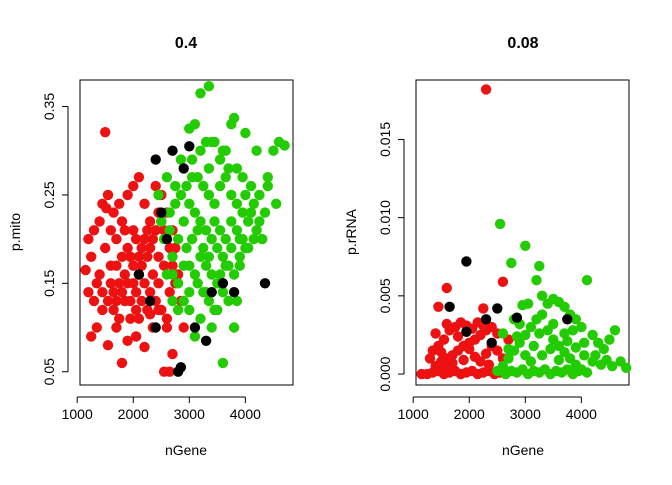 Image resolution: width=672 pixels, height=485 pixels. I want to click on y-axis: 0.05 0.15 0.25 0.35, so click(55, 239).